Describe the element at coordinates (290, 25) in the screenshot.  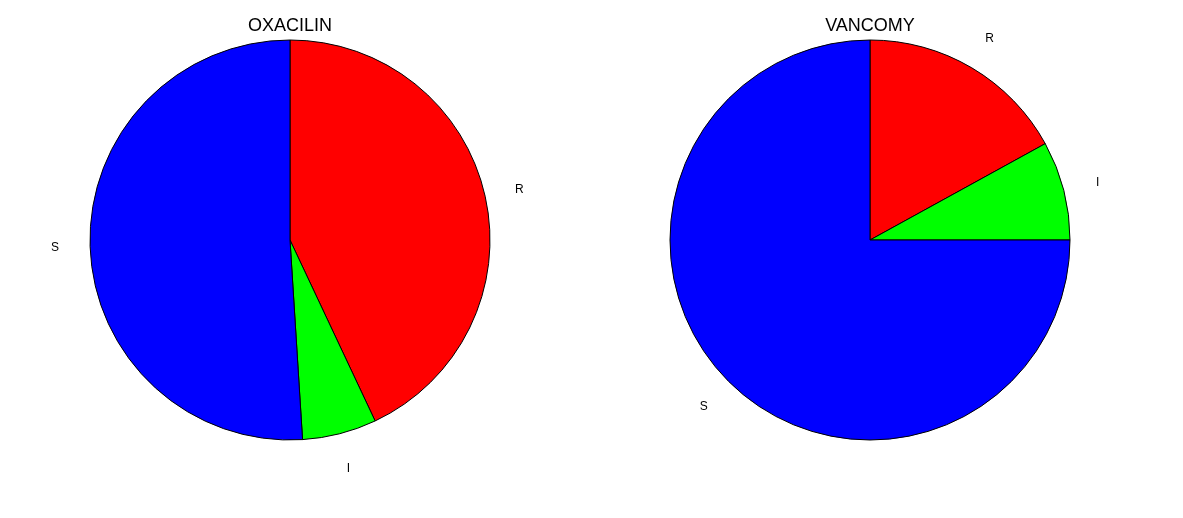
I see `chart-title: OXACILIN` at that location.